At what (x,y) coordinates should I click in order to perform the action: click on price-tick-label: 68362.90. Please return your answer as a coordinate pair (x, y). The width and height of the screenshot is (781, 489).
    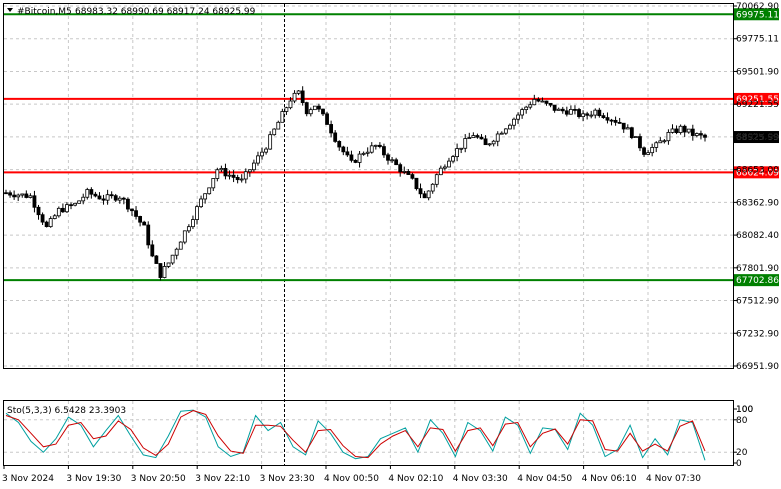
    Looking at the image, I should click on (757, 203).